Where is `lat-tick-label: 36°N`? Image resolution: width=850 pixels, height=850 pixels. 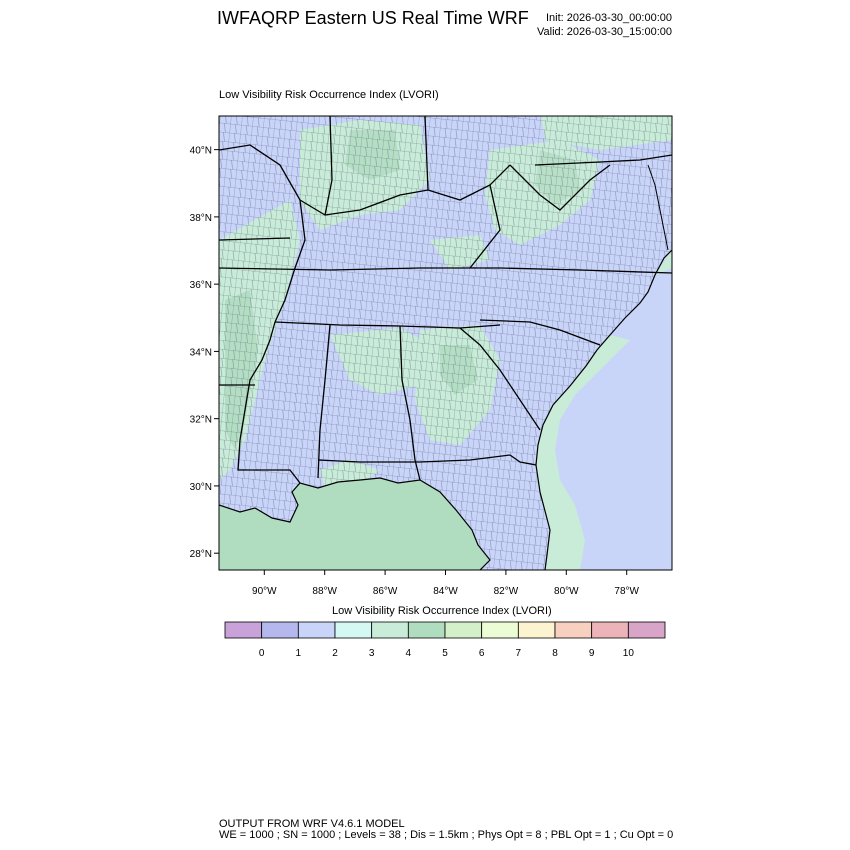
lat-tick-label: 36°N is located at coordinates (201, 285).